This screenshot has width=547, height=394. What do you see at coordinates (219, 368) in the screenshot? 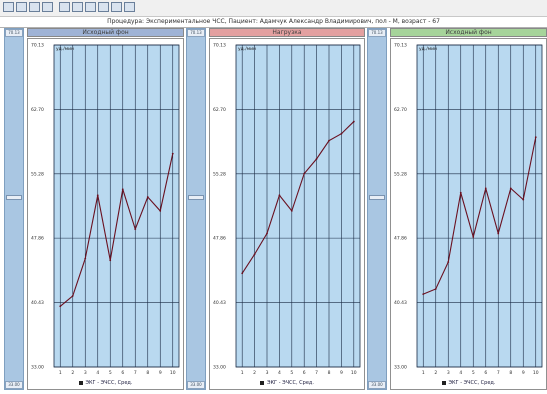
I see `y-tick-label: 33.00` at bounding box center [219, 368].